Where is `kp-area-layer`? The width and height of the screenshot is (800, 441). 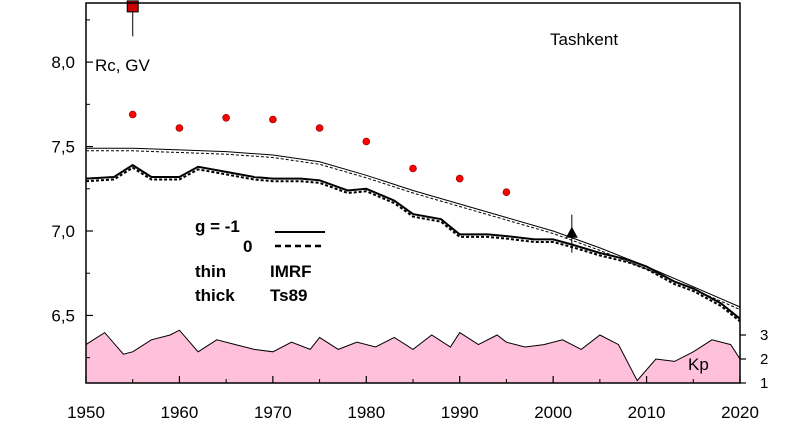
kp-area-layer is located at coordinates (413, 356).